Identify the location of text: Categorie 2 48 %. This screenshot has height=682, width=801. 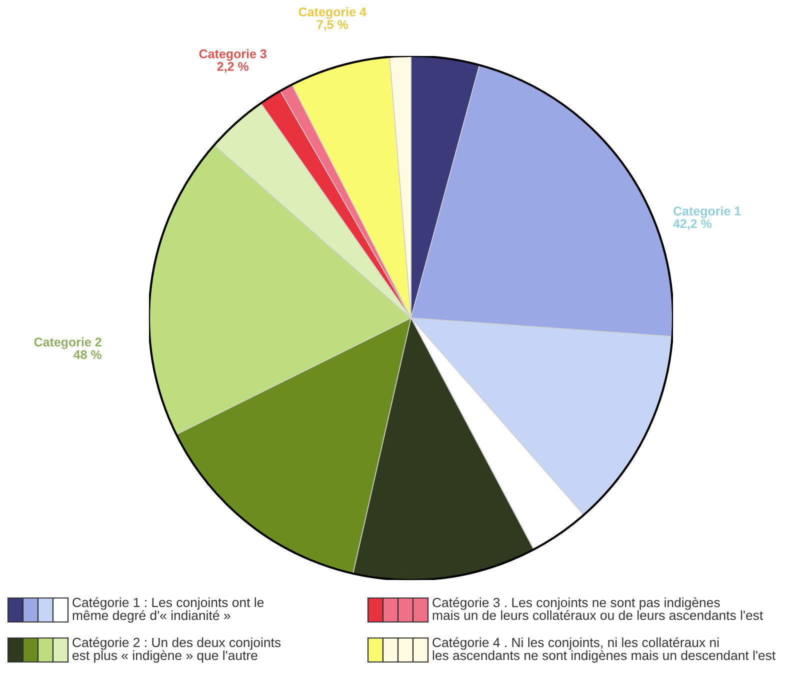
(68, 348).